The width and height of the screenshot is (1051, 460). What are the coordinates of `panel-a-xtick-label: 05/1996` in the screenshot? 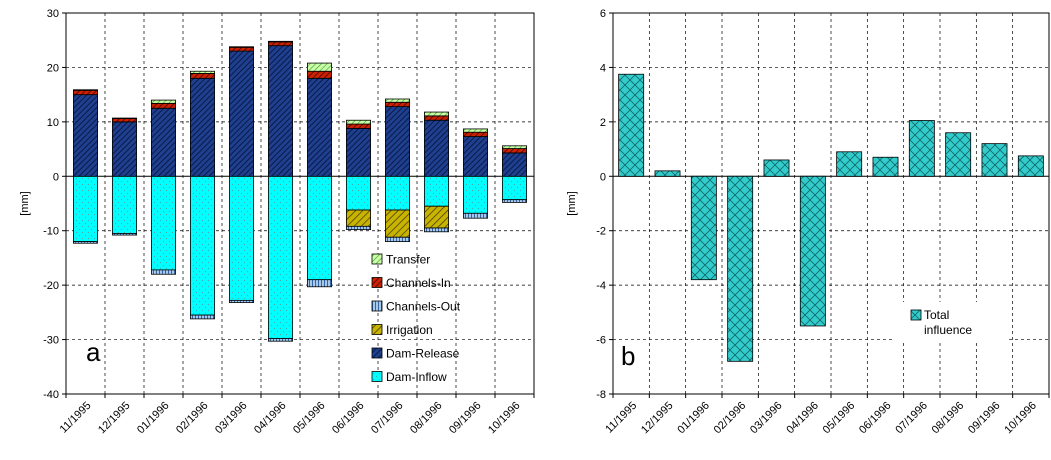 It's located at (309, 418).